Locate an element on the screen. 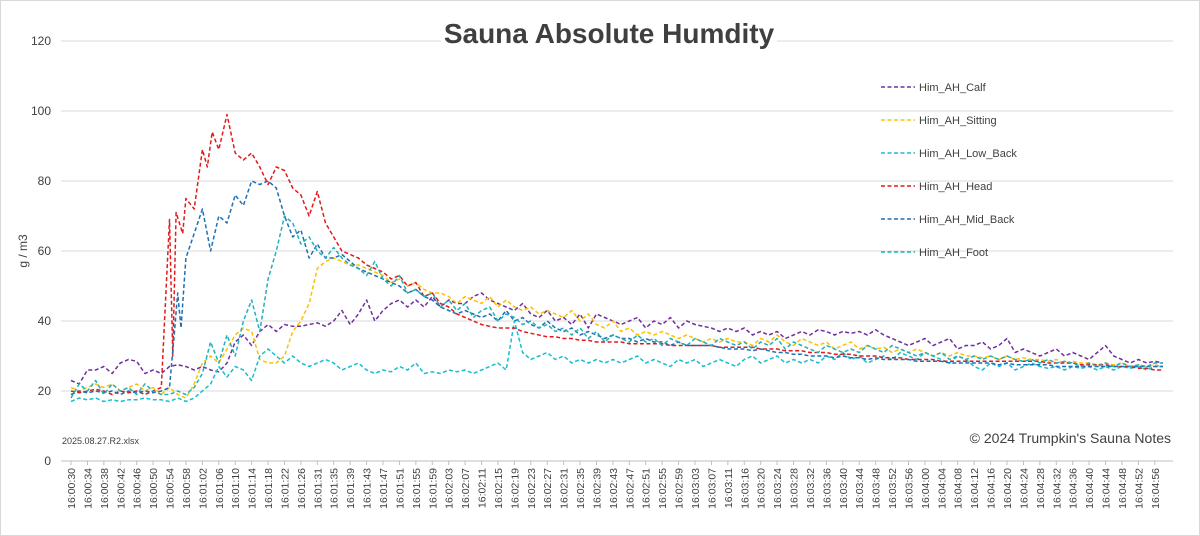  y-tick-label: 20 is located at coordinates (45, 391).